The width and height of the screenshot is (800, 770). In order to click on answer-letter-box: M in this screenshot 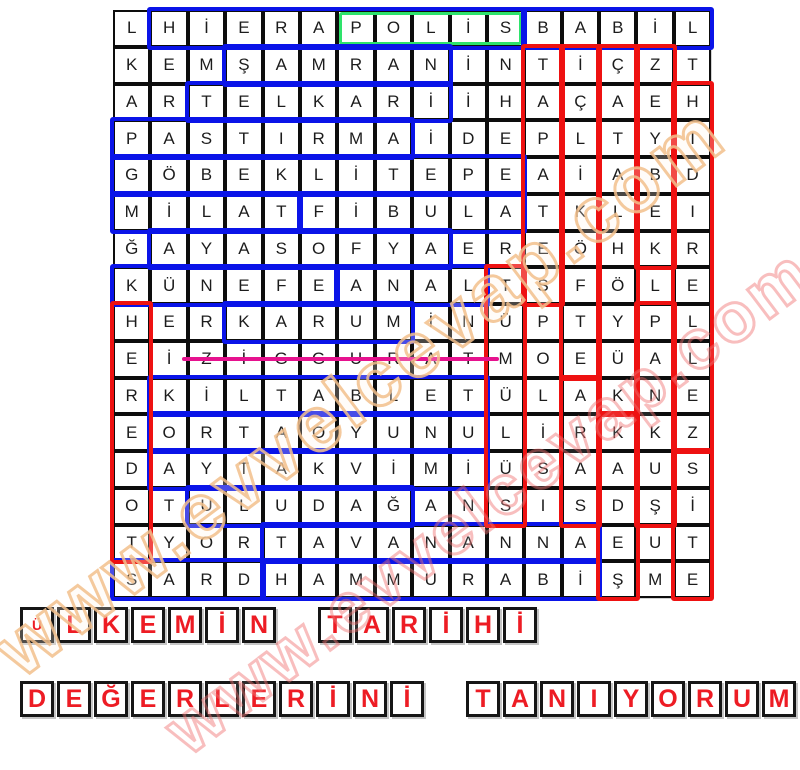, I will do `click(185, 625)`.